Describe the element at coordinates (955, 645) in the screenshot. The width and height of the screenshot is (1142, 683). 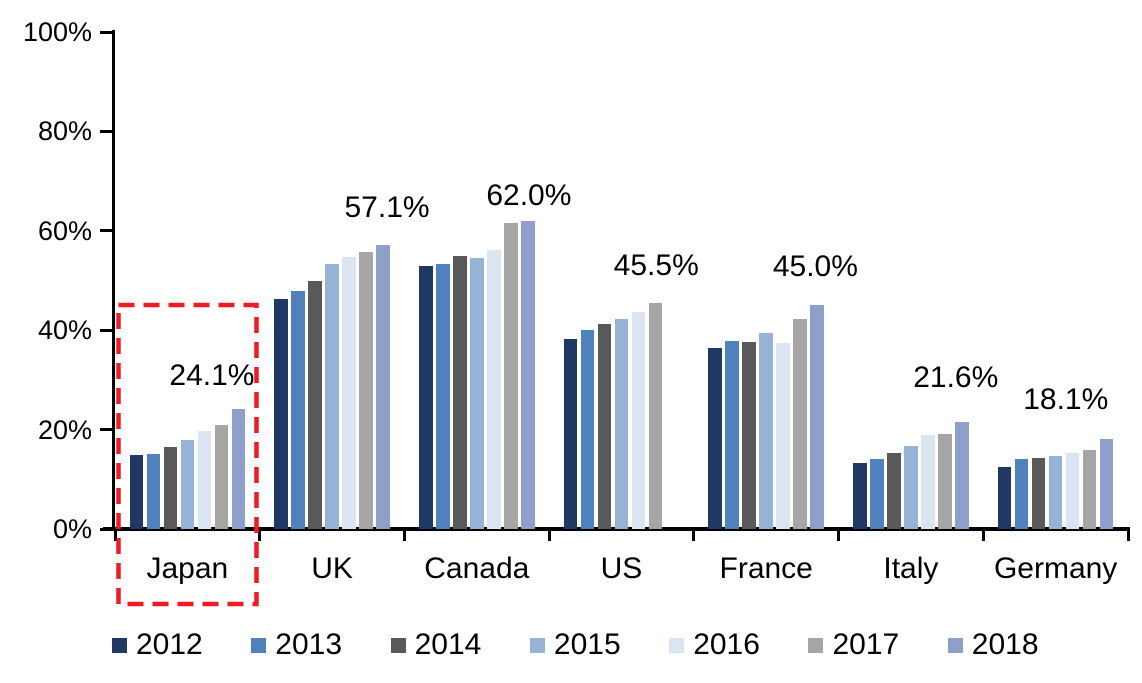
I see `legend-swatch-2018` at that location.